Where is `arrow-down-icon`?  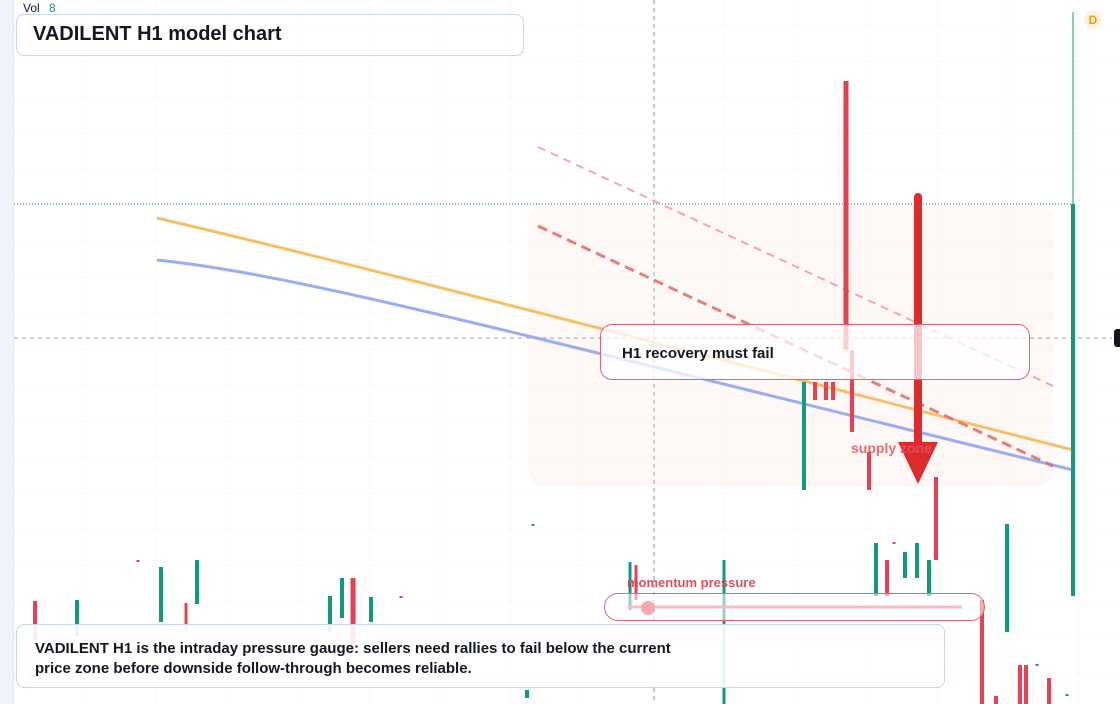 arrow-down-icon is located at coordinates (918, 463).